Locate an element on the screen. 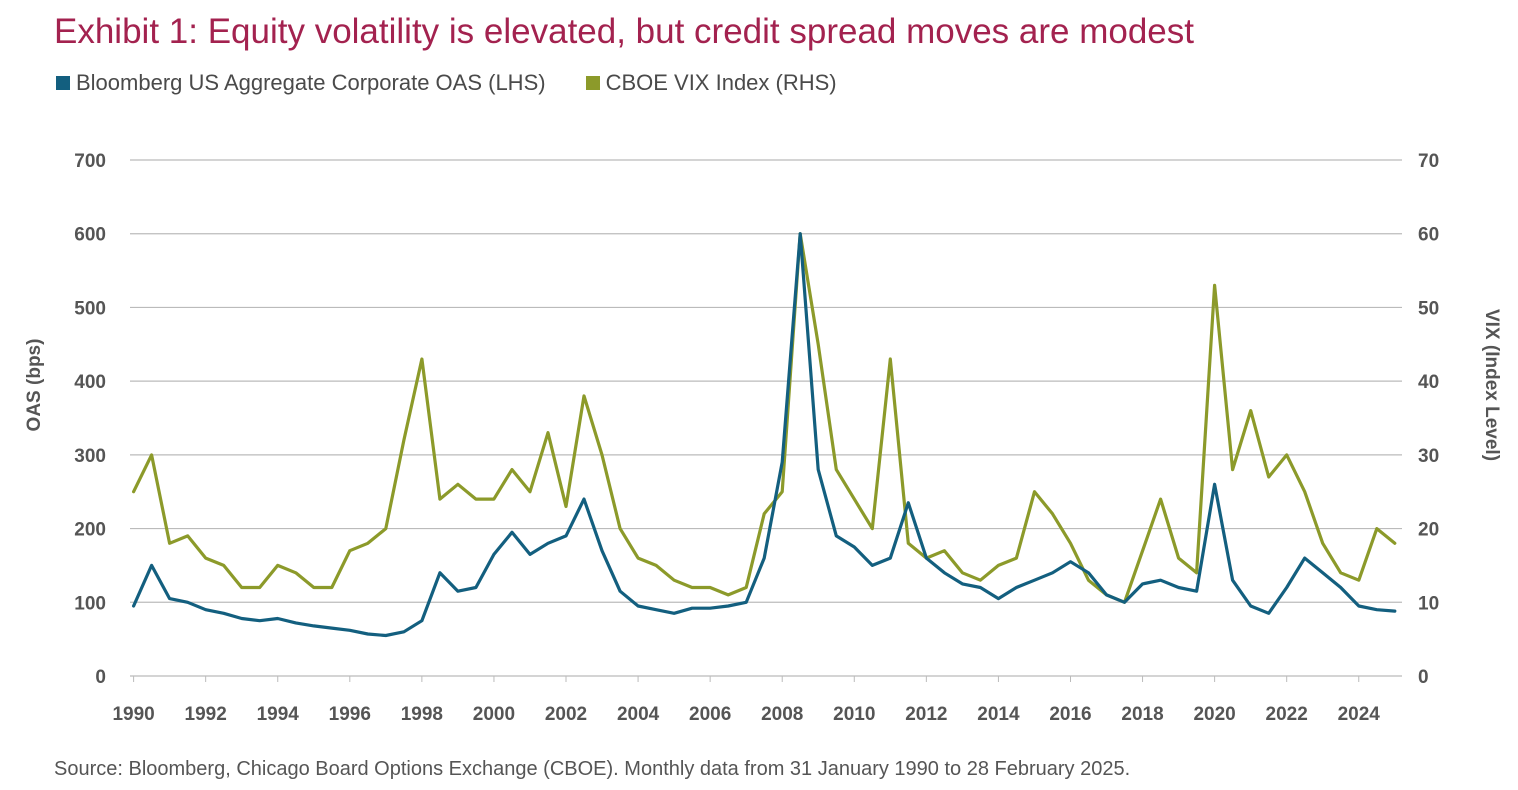 The width and height of the screenshot is (1518, 790). x-tick-label: 2002 is located at coordinates (566, 714).